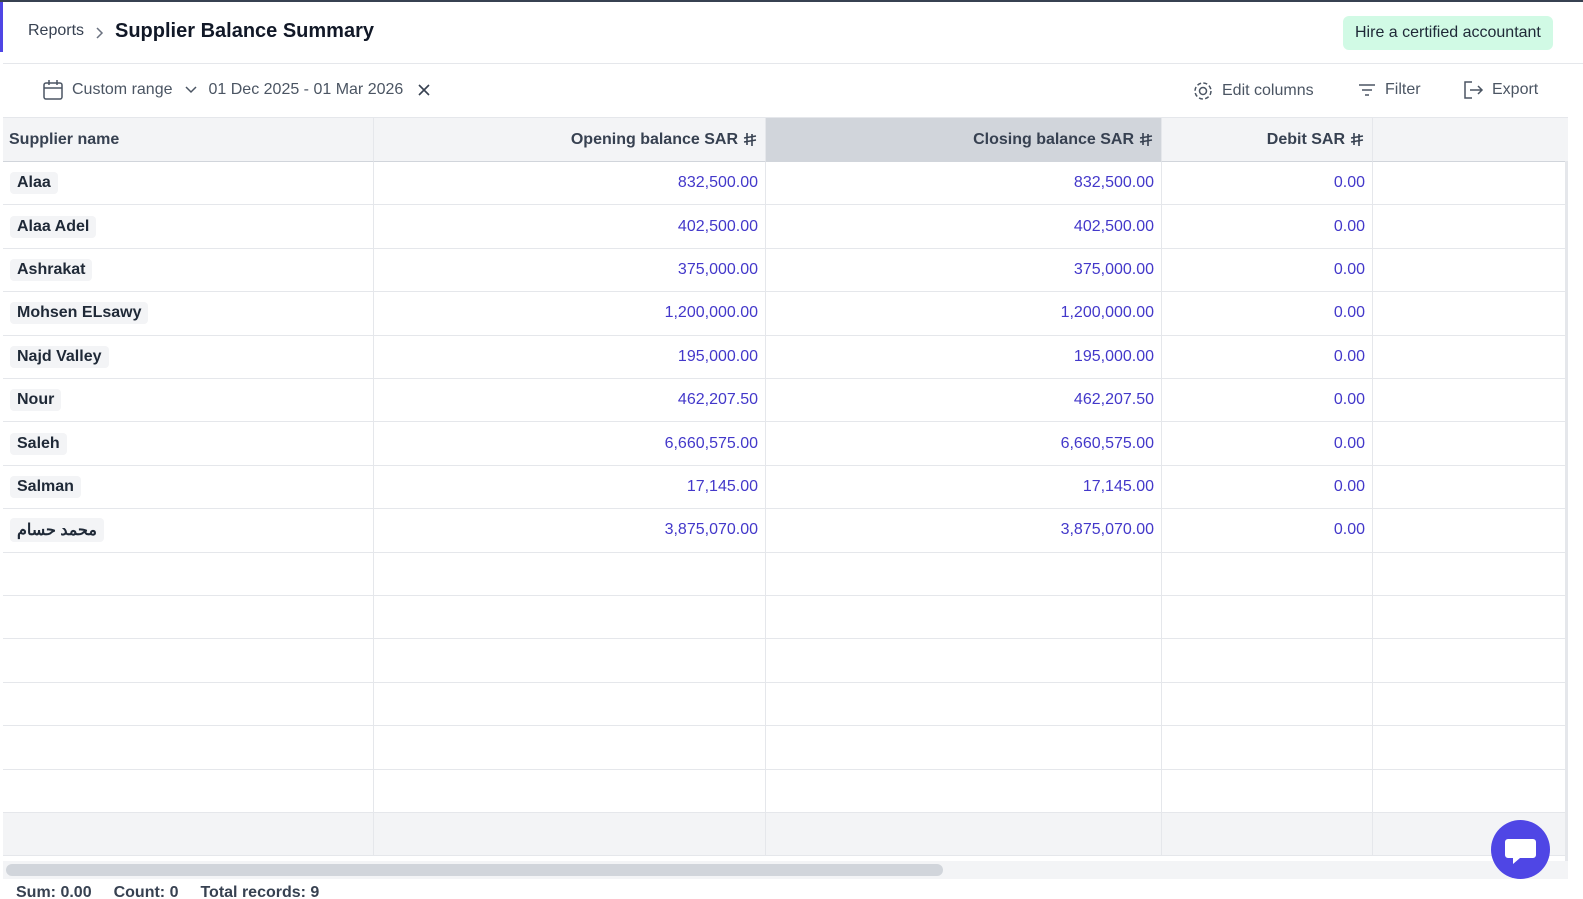  I want to click on filter-label: Filter, so click(1403, 89).